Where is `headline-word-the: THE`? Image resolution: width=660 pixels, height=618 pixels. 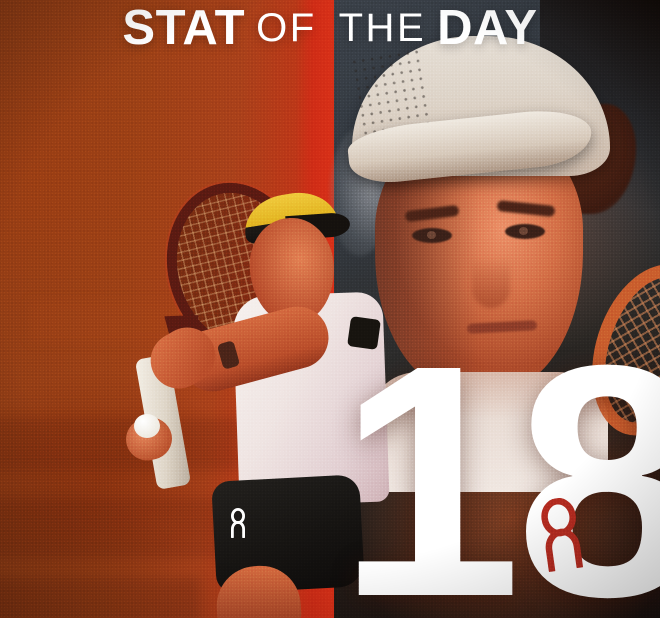 headline-word-the: THE is located at coordinates (382, 27).